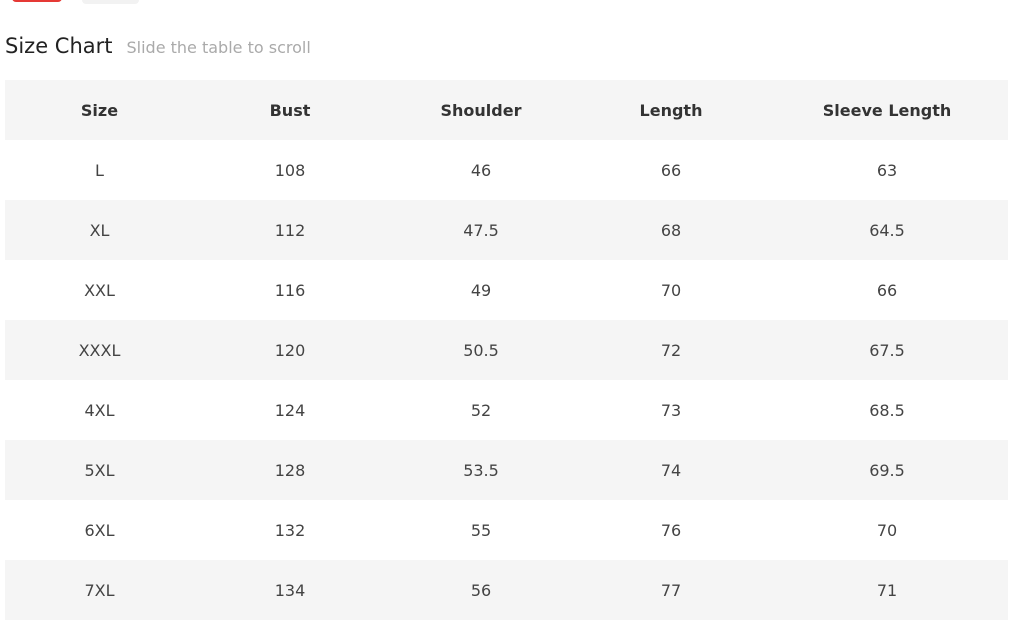 This screenshot has width=1022, height=628. I want to click on table-cell: 69.5, so click(887, 470).